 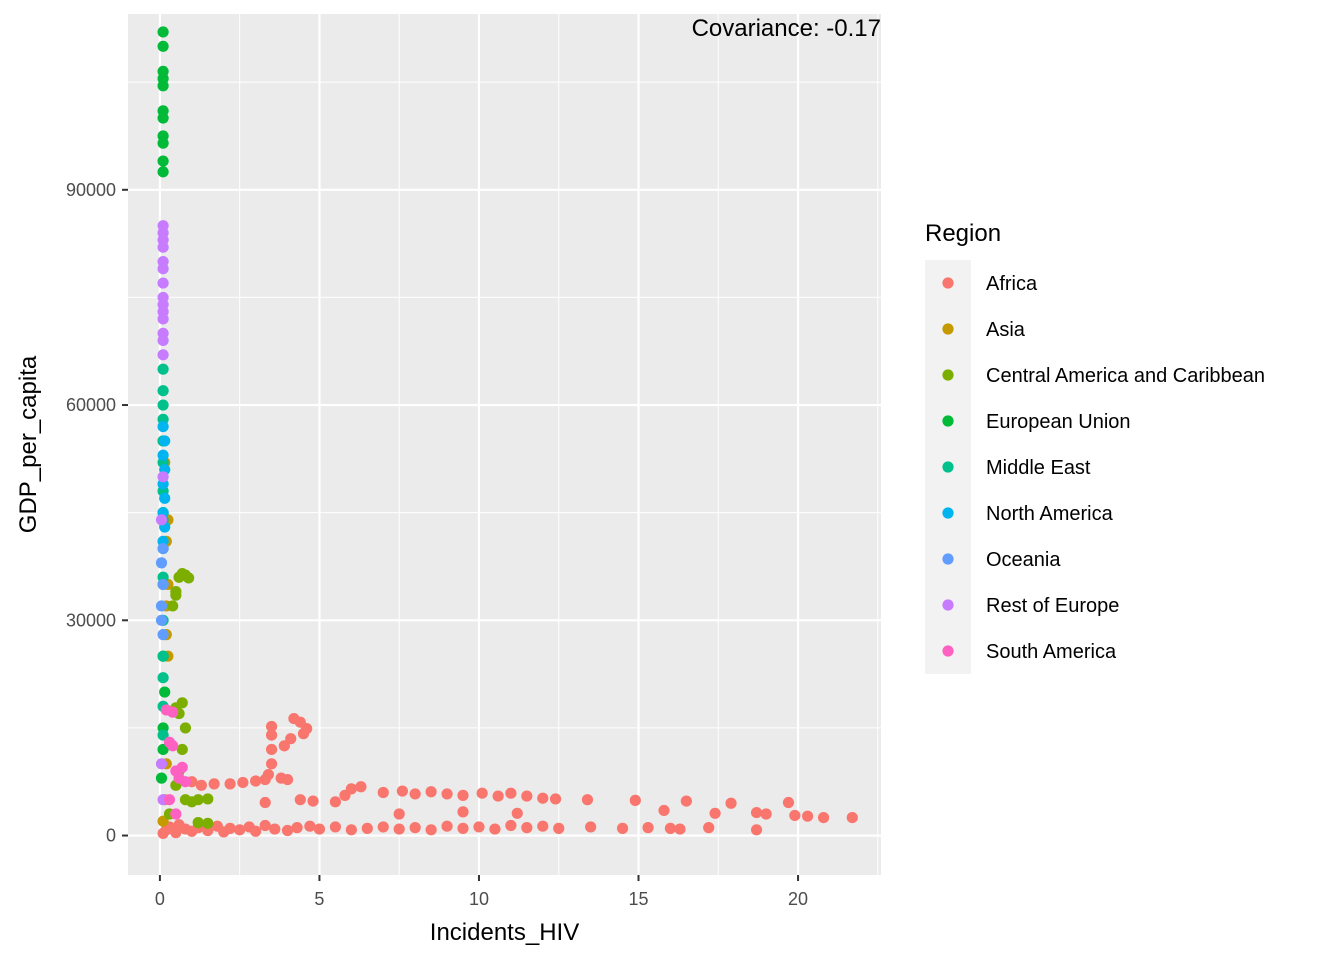 What do you see at coordinates (963, 233) in the screenshot?
I see `legend-title: Region` at bounding box center [963, 233].